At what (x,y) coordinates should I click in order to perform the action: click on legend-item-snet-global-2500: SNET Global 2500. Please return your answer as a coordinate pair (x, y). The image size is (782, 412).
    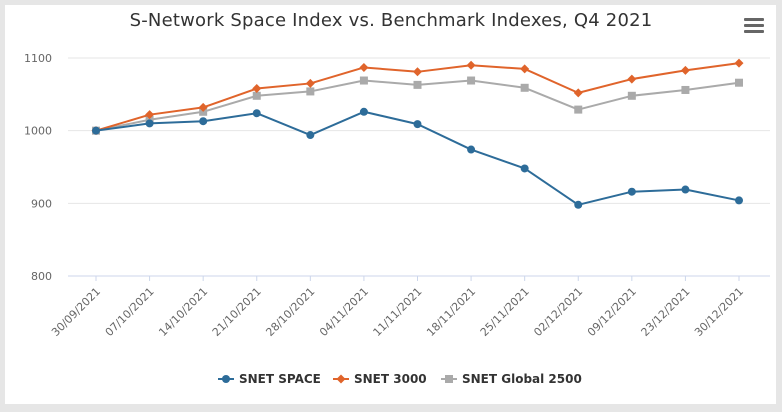
    Looking at the image, I should click on (511, 379).